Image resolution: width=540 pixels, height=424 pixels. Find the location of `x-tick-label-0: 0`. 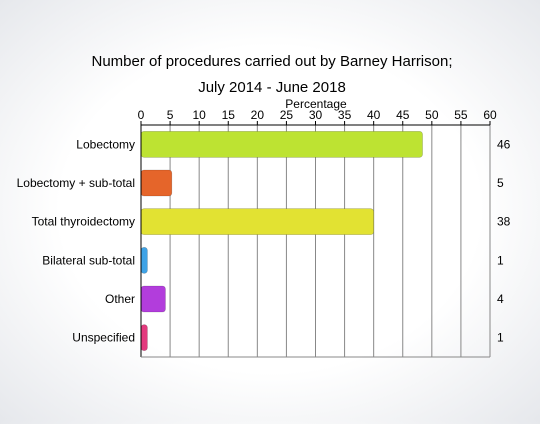

x-tick-label-0: 0 is located at coordinates (141, 115).